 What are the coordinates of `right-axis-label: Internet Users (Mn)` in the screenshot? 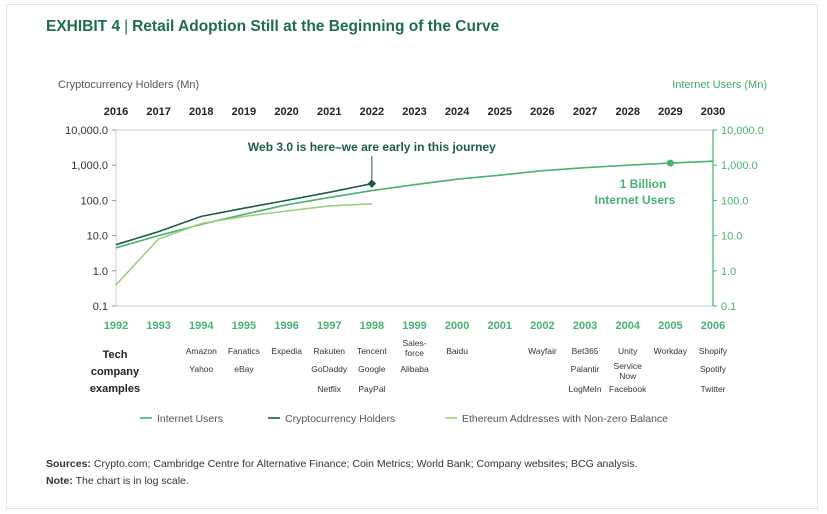 It's located at (719, 85).